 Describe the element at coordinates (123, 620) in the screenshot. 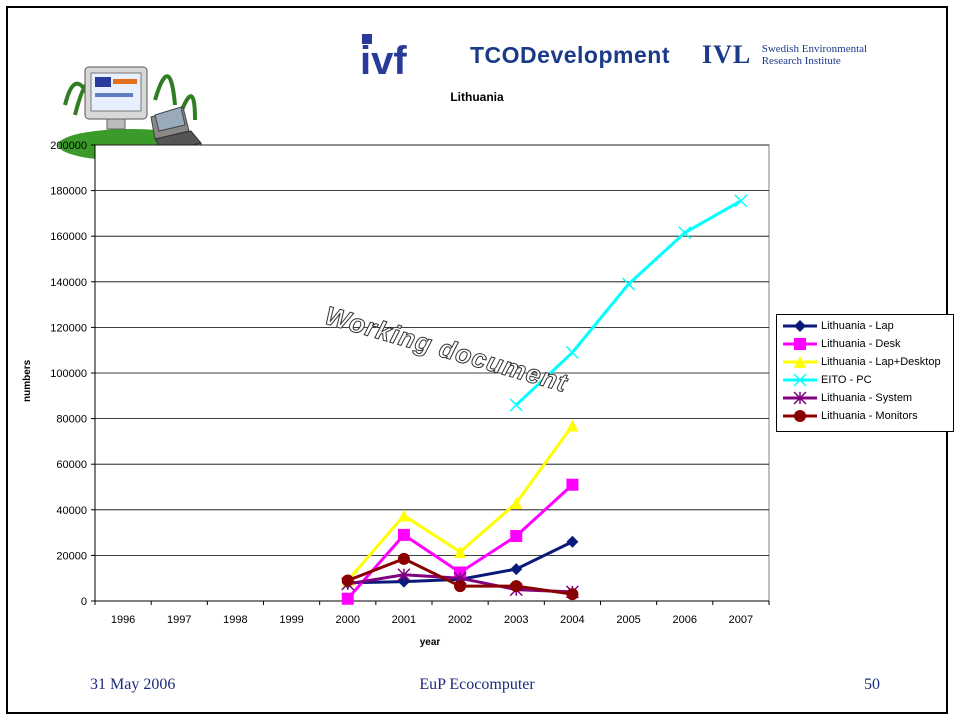

I see `x-tick-label: 1996` at that location.